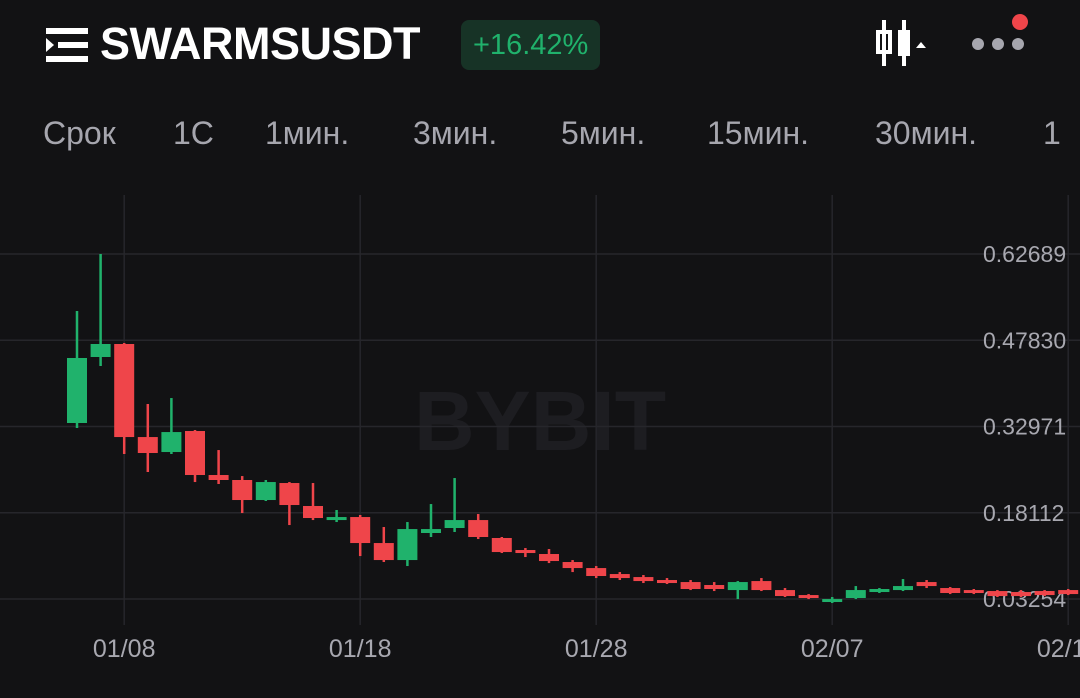 The image size is (1080, 698). I want to click on timeframe-tab: 3мин., so click(455, 133).